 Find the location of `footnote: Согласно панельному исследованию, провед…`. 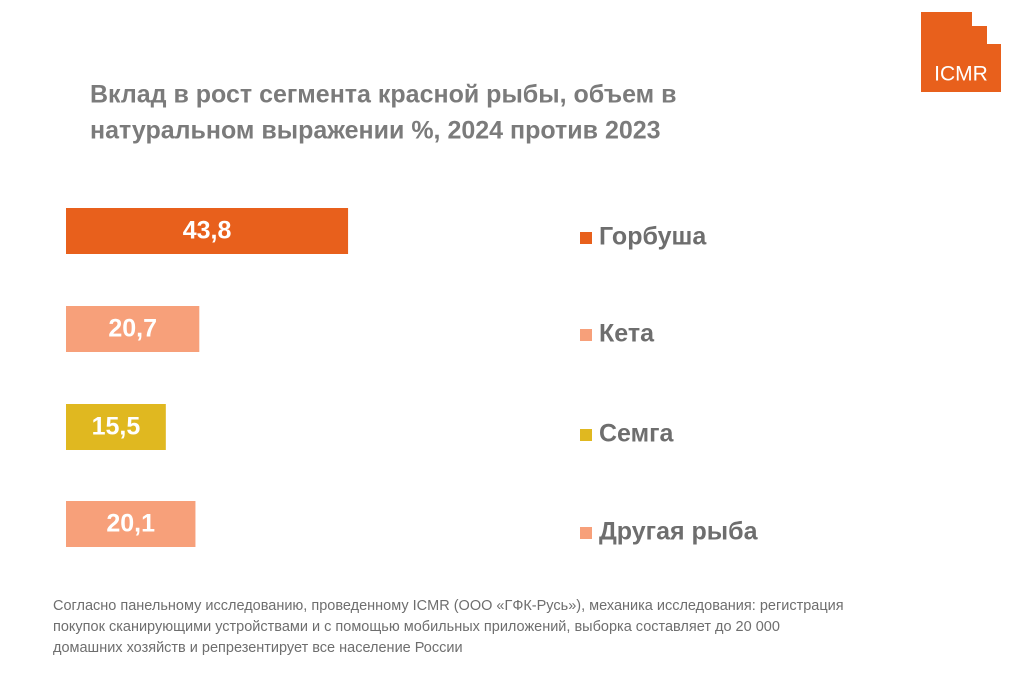

footnote: Согласно панельному исследованию, провед… is located at coordinates (448, 606).